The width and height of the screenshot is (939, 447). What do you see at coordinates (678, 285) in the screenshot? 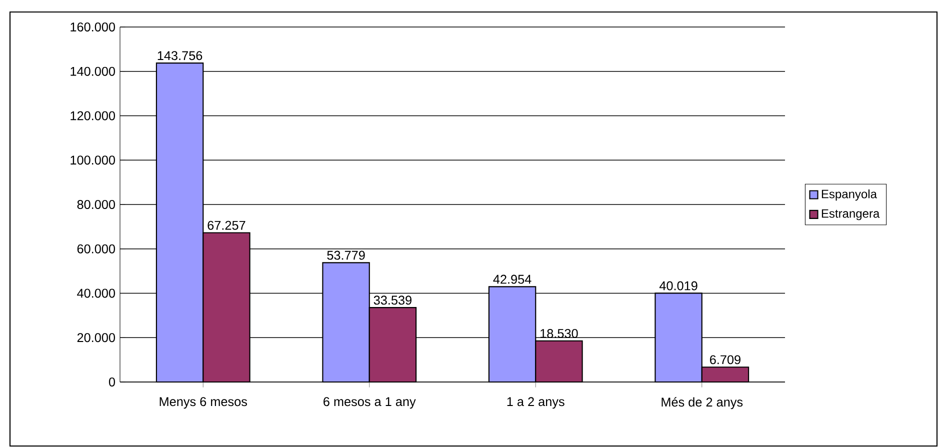
I see `data-label: 40.019` at bounding box center [678, 285].